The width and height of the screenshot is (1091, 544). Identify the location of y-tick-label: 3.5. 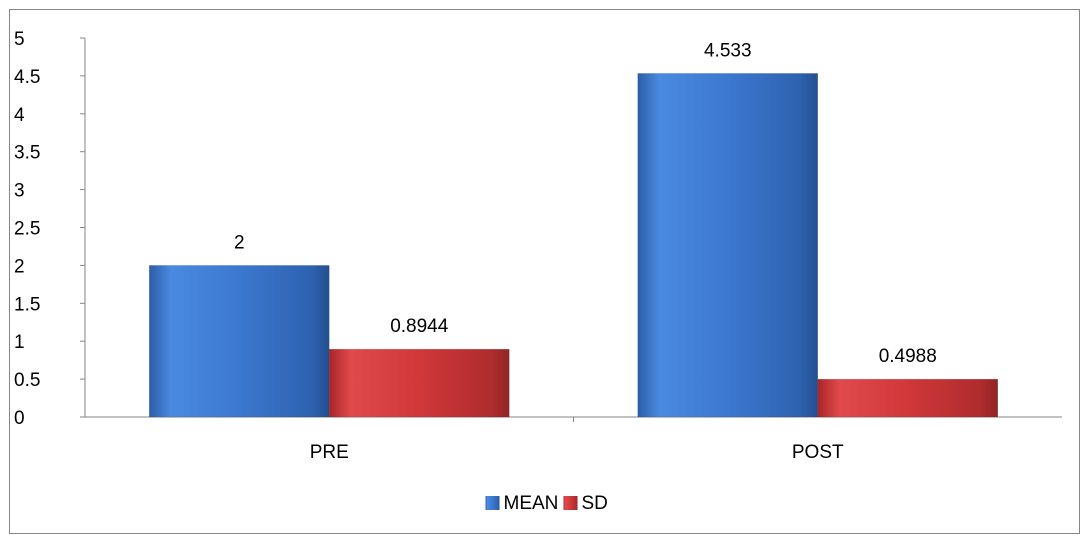
(27, 153).